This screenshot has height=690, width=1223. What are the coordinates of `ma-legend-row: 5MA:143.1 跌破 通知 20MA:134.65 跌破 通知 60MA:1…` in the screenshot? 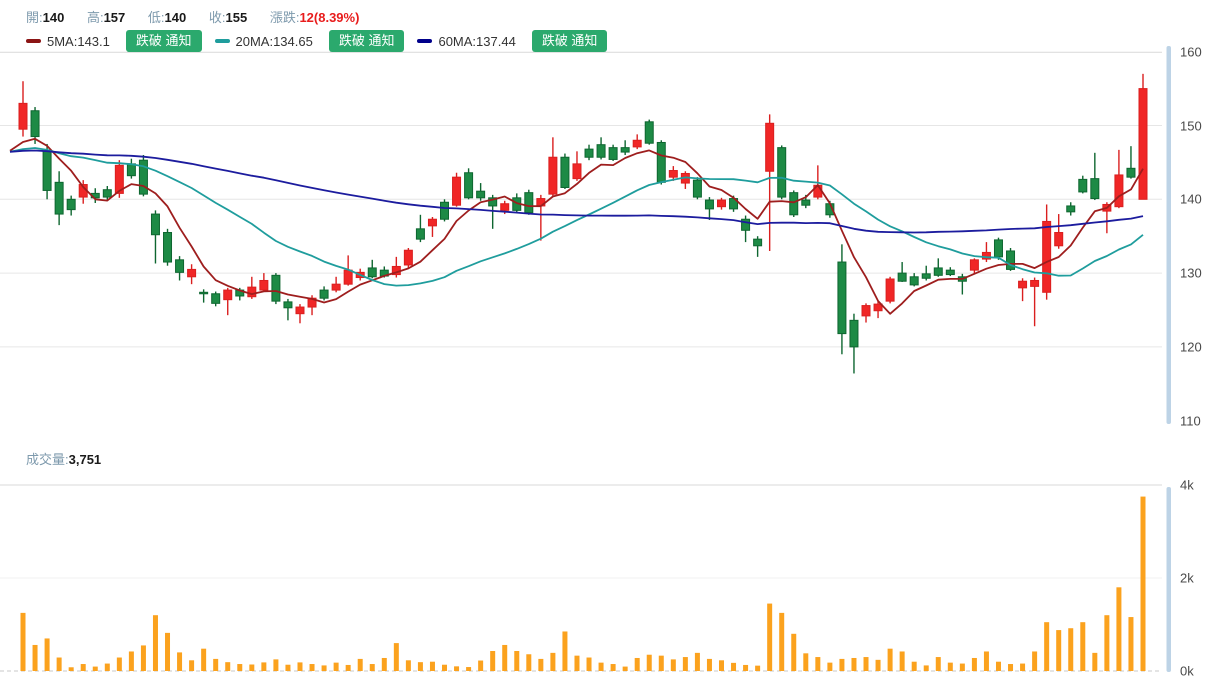 It's located at (323, 41).